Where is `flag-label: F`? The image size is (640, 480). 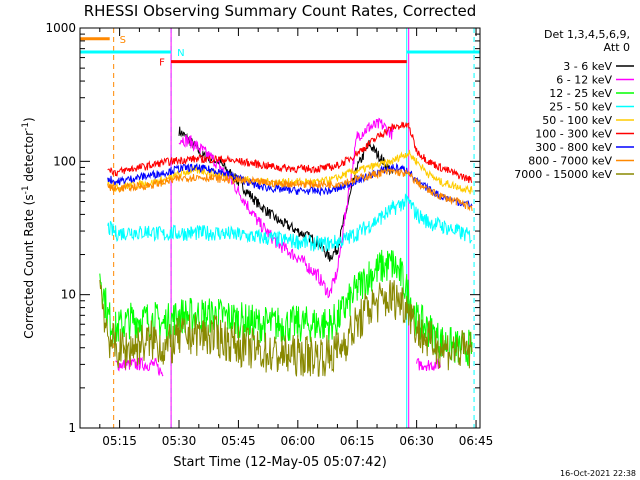
flag-label: F is located at coordinates (162, 63).